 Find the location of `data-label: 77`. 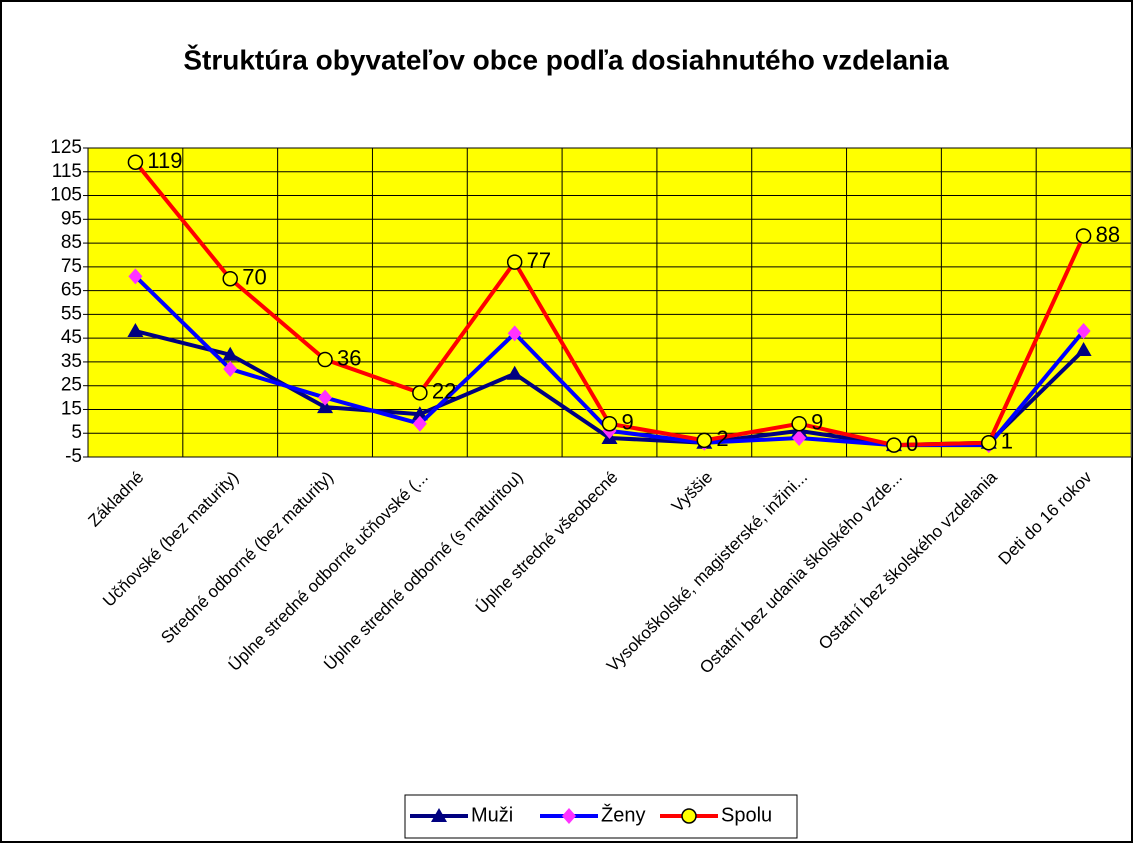

data-label: 77 is located at coordinates (539, 260).